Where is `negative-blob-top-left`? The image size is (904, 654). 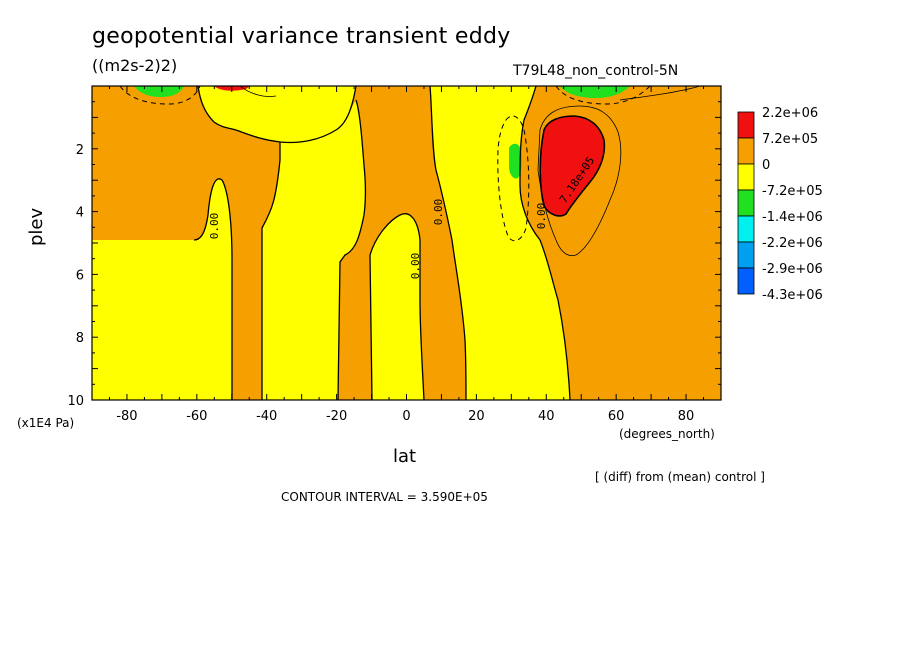 negative-blob-top-left is located at coordinates (159, 91).